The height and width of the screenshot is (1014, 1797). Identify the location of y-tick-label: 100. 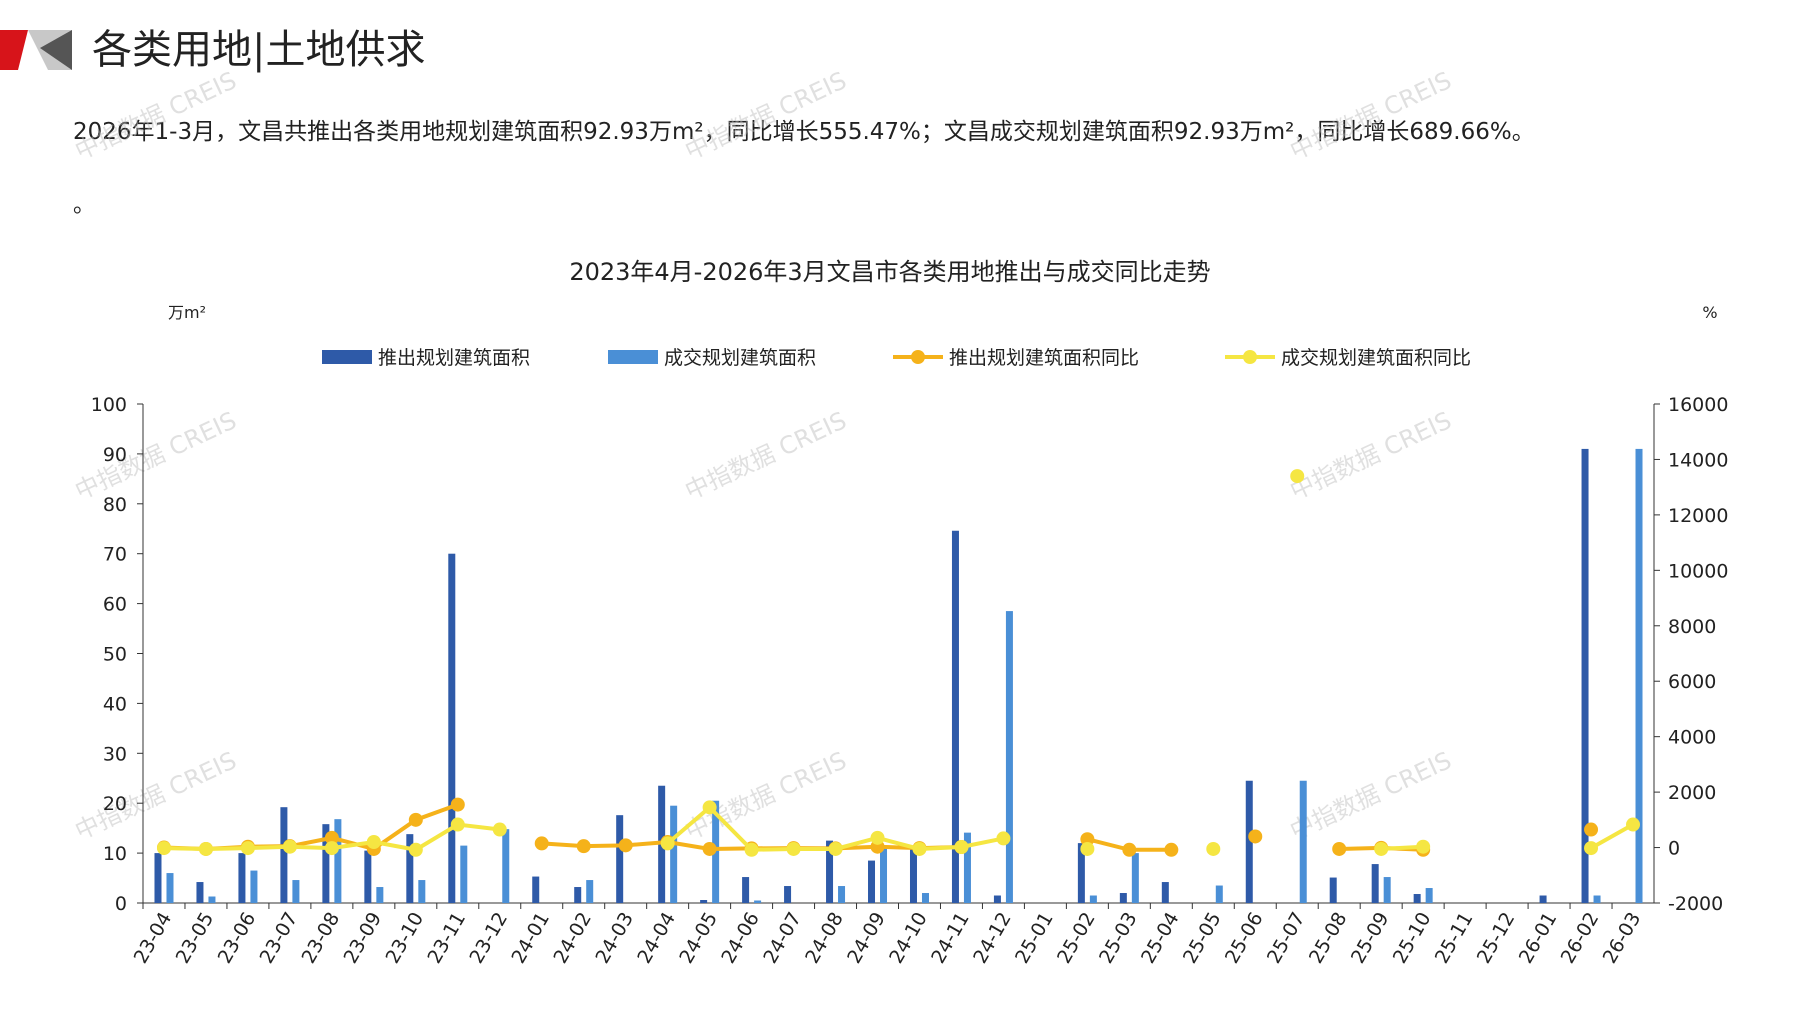
(109, 405).